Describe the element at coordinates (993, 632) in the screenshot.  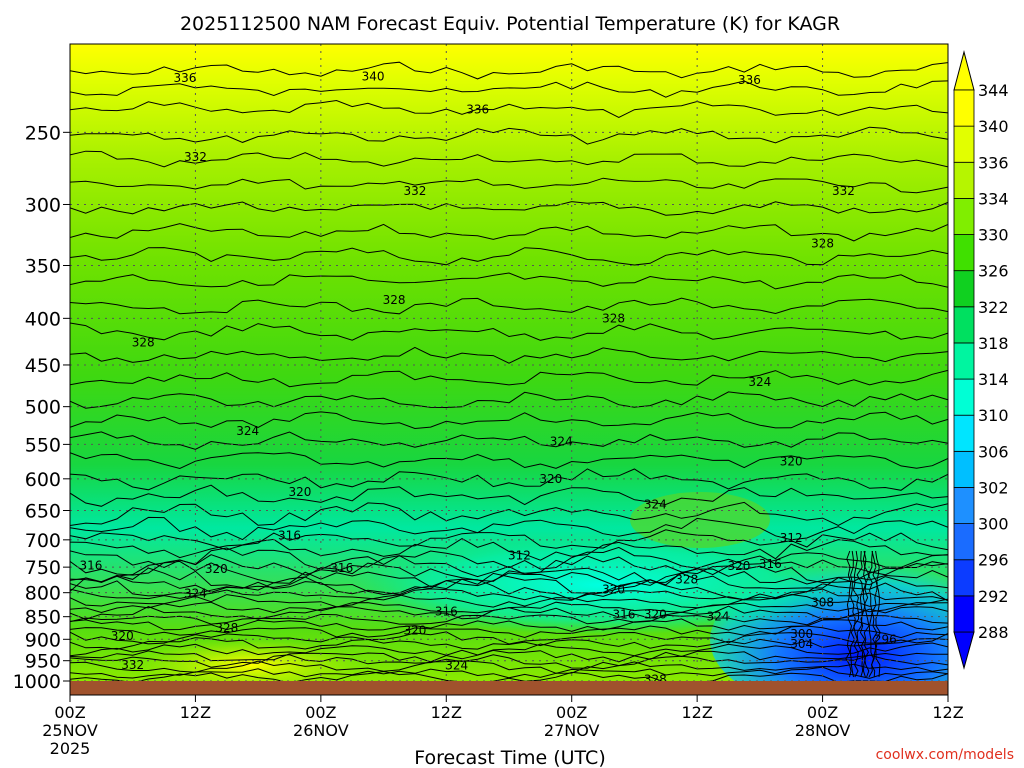
I see `colorbar-level-label: 288` at that location.